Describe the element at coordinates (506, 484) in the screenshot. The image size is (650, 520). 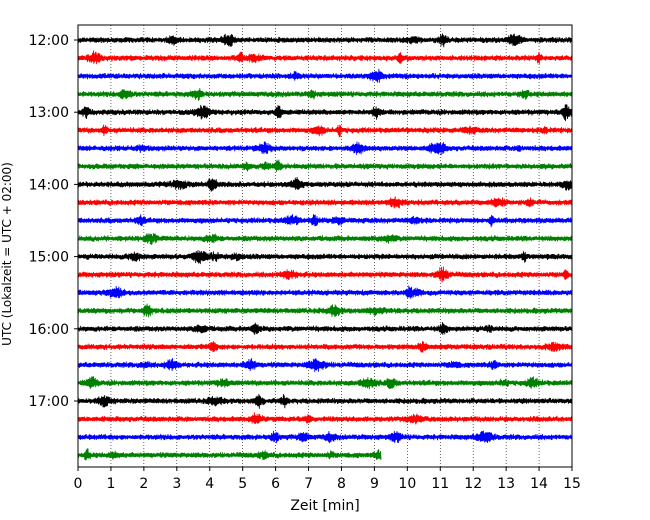
I see `x-tick-label: 13` at that location.